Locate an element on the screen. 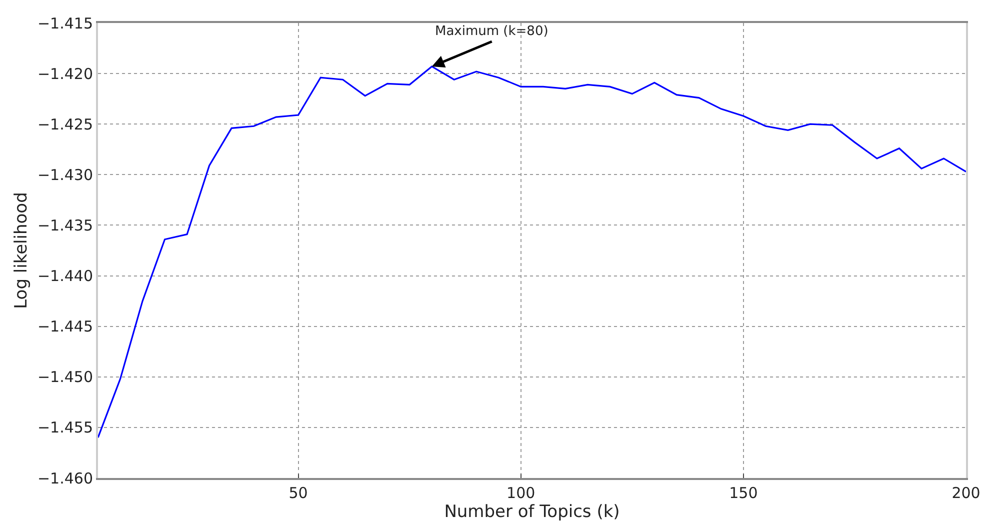 This screenshot has height=528, width=992. y-tick-label: −1.450 is located at coordinates (65, 377).